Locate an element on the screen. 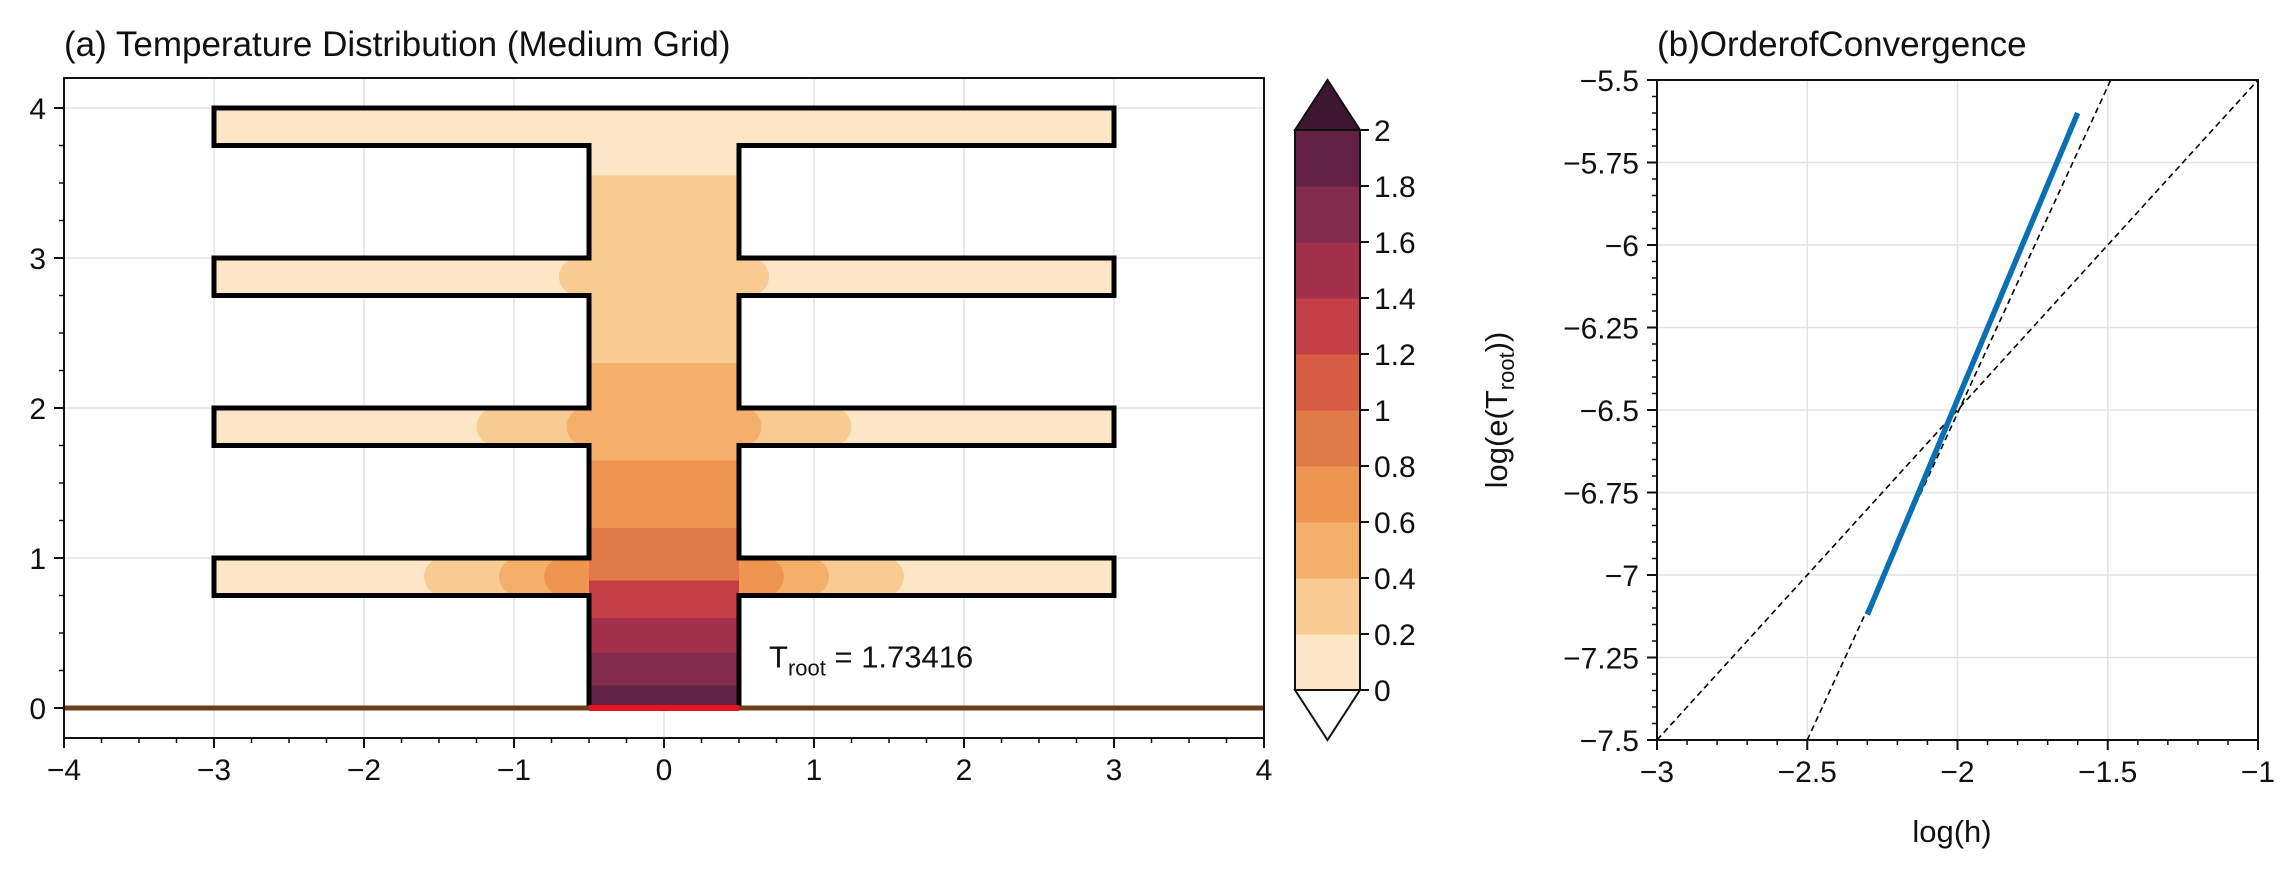 This screenshot has height=870, width=2292. annotation-subscript: root is located at coordinates (807, 668).